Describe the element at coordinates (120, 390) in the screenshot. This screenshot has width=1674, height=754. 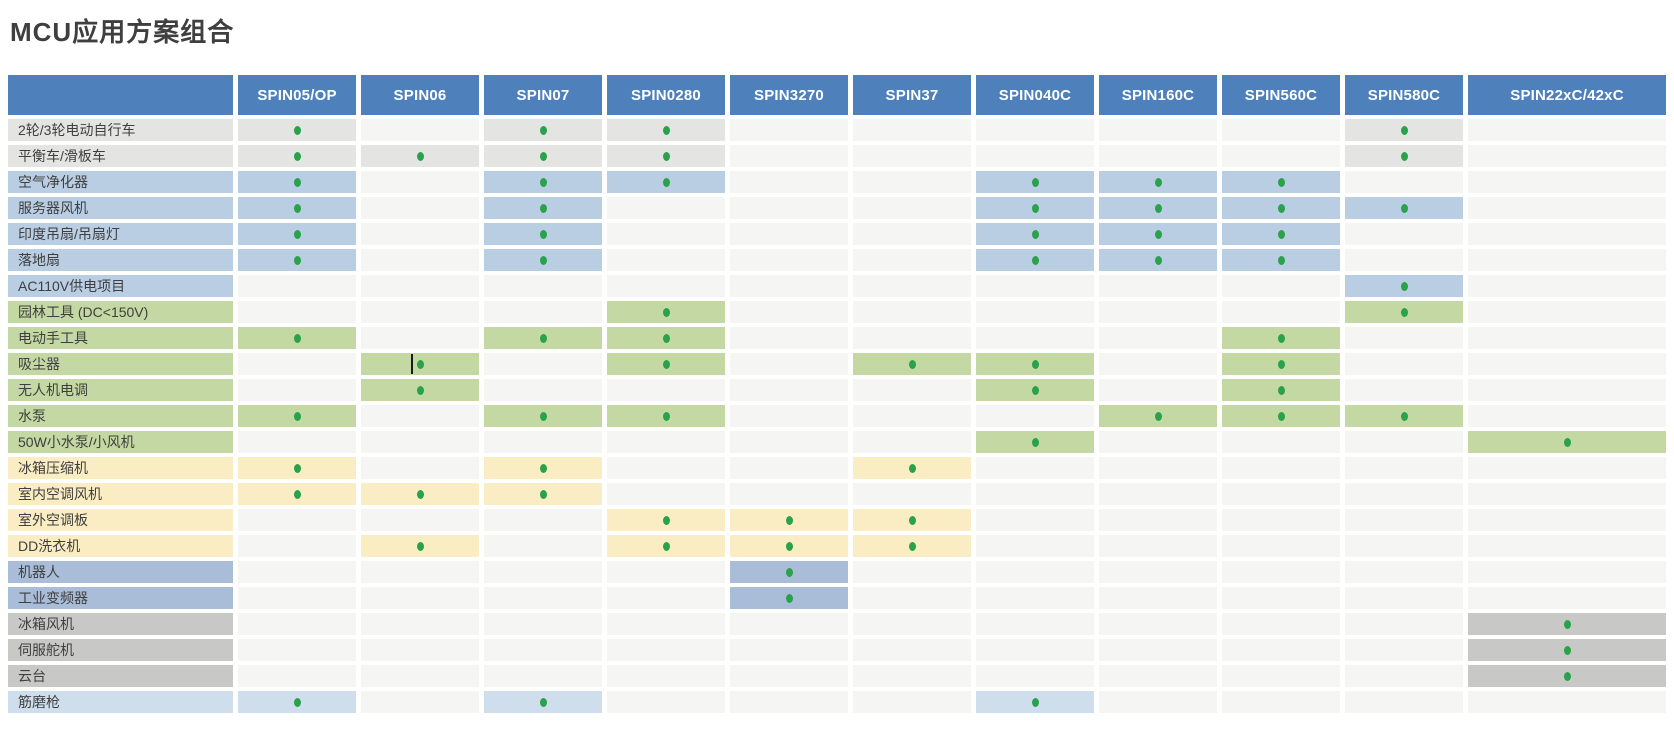
I see `row-label: 无人机电调` at that location.